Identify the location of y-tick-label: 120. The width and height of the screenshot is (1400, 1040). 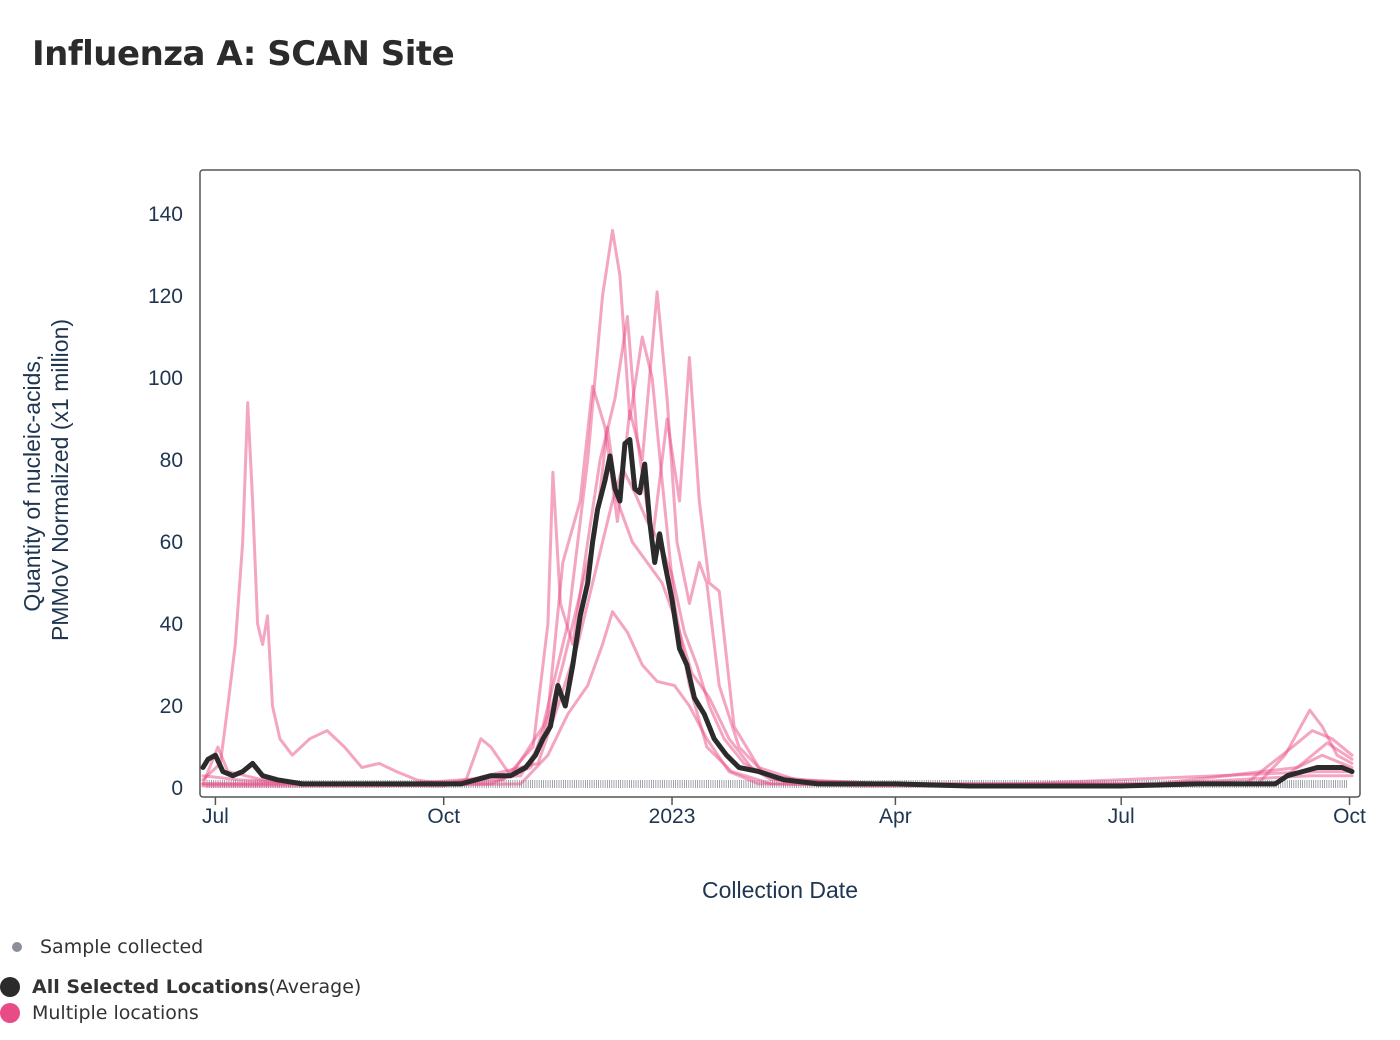
(165, 296).